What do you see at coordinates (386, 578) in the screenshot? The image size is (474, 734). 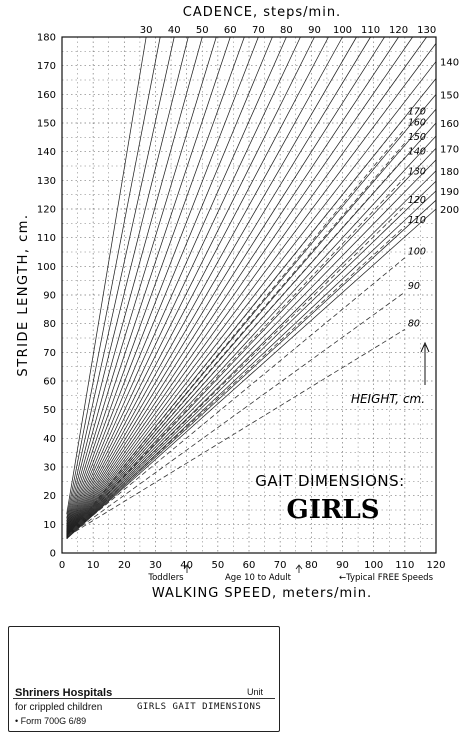 I see `annotation-typical: ←Typical FREE Speeds` at bounding box center [386, 578].